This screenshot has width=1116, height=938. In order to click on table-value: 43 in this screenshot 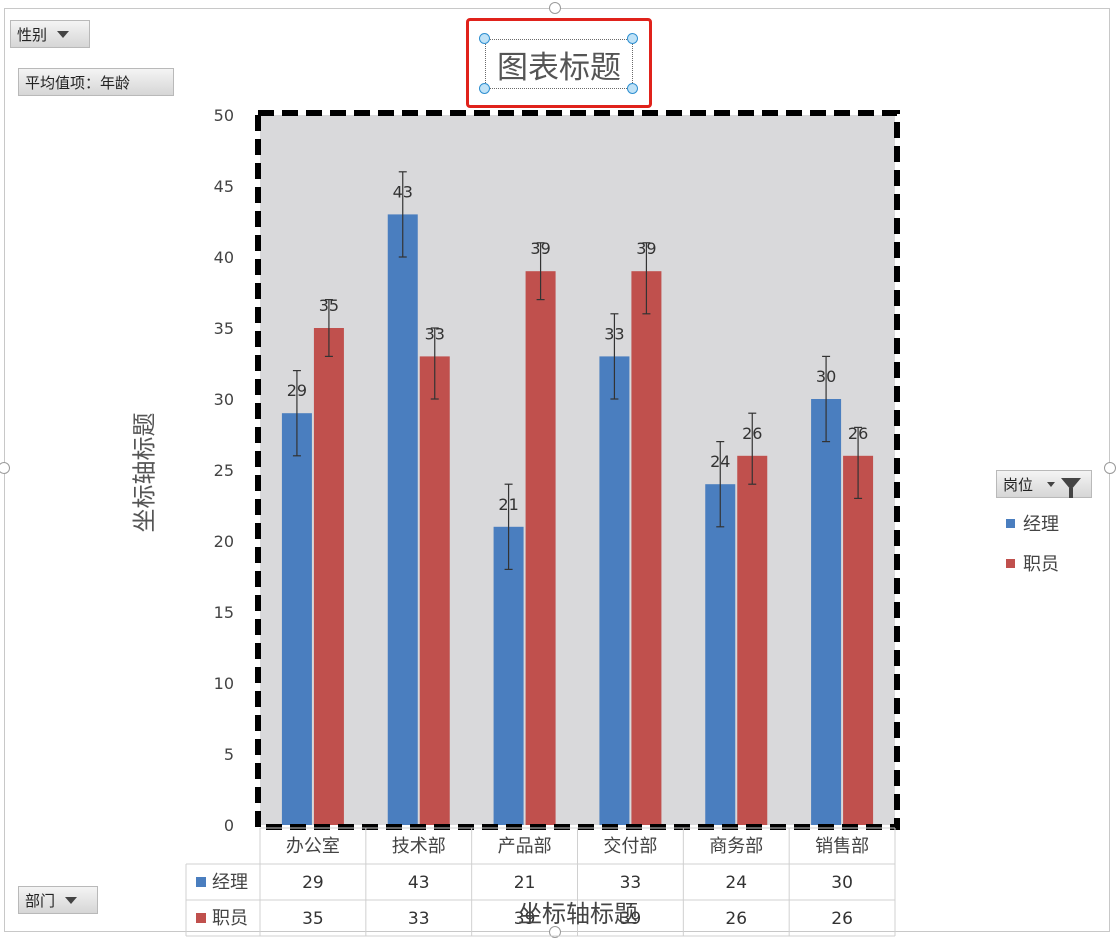, I will do `click(419, 883)`.